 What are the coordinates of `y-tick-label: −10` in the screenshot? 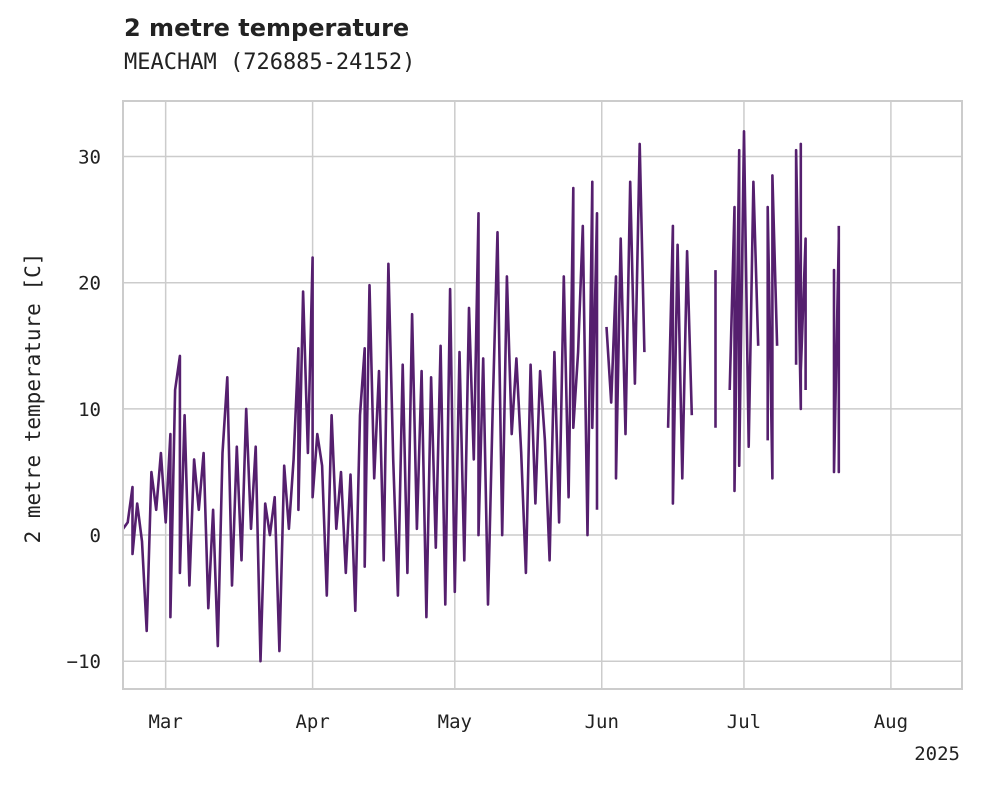 It's located at (84, 662).